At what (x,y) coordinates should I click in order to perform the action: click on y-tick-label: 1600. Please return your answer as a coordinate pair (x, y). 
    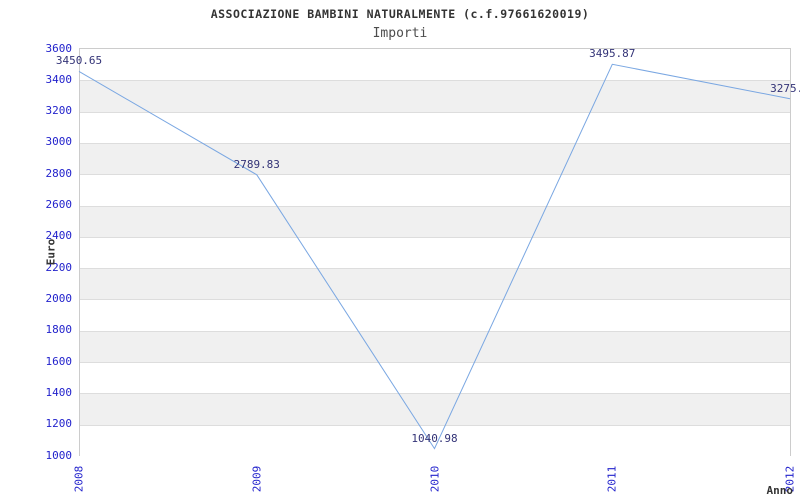
    Looking at the image, I should click on (59, 361).